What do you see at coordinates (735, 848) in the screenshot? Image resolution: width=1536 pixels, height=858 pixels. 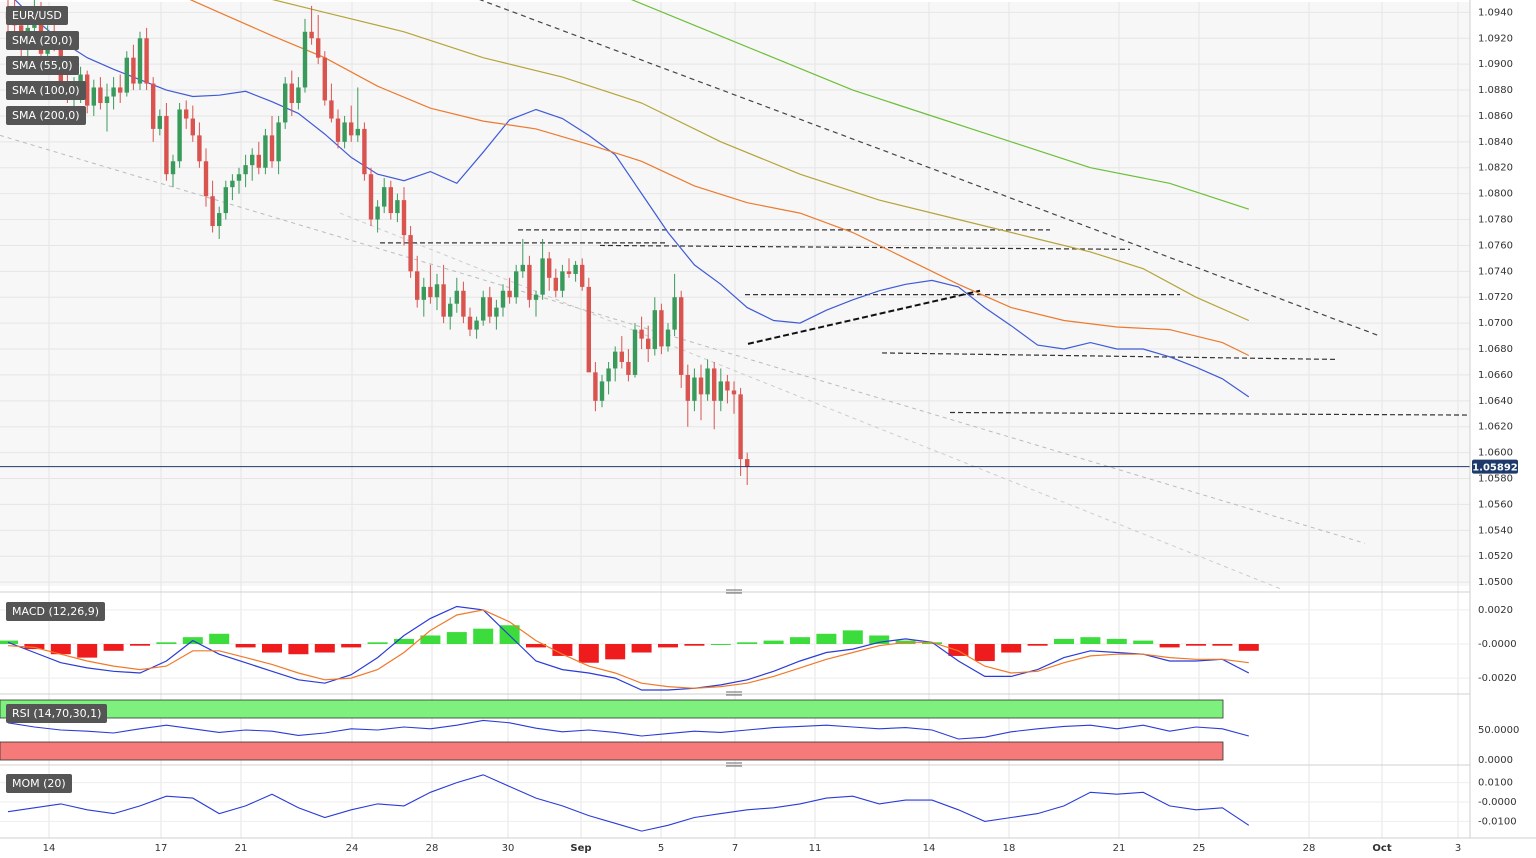 I see `time-tick-label: 7` at bounding box center [735, 848].